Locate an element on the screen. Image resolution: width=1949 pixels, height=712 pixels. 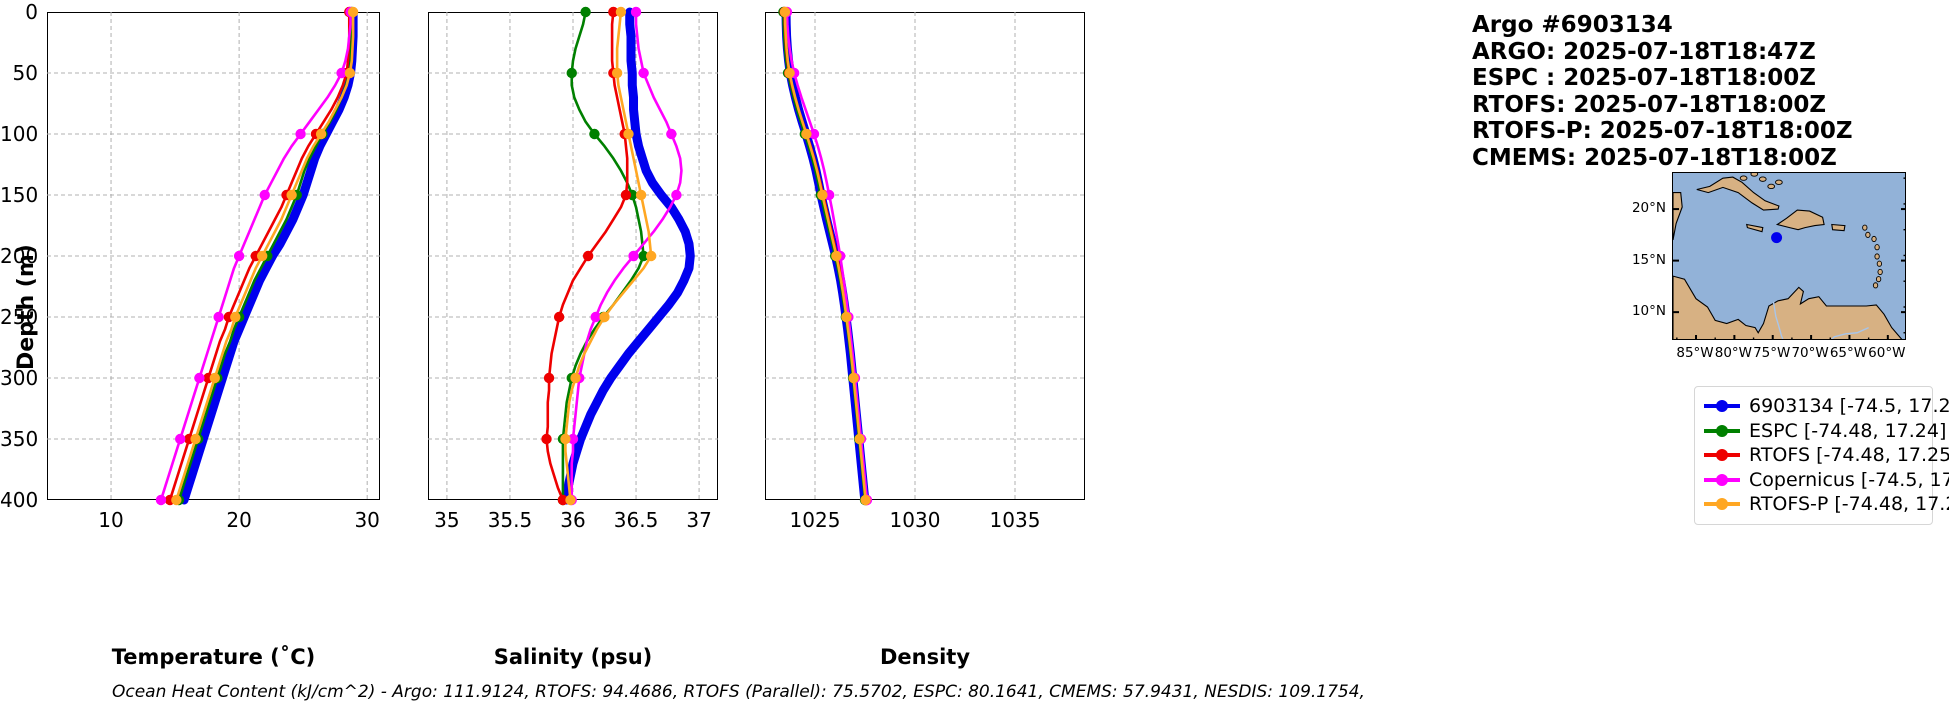
map-lon-tick-65°W: 65°W is located at coordinates (1848, 353).